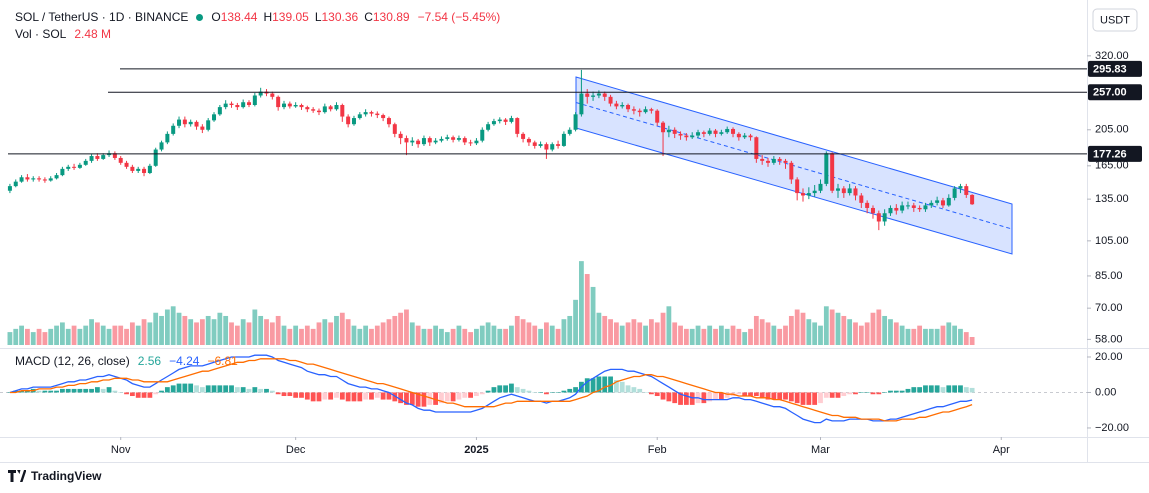 Image resolution: width=1149 pixels, height=493 pixels. Describe the element at coordinates (1109, 357) in the screenshot. I see `y-tick-label: 20.00` at that location.